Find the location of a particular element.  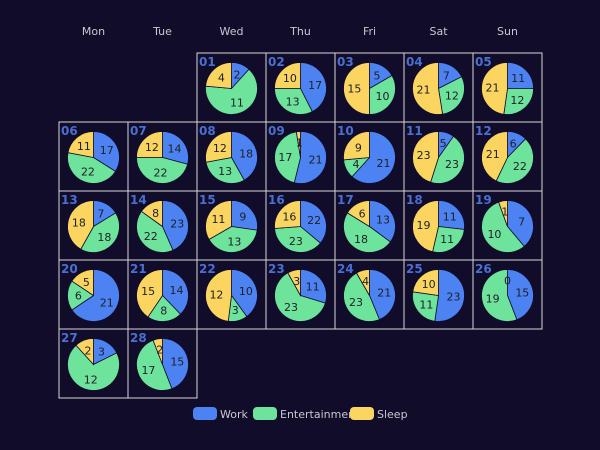

slice-label-work: 2 is located at coordinates (236, 74).